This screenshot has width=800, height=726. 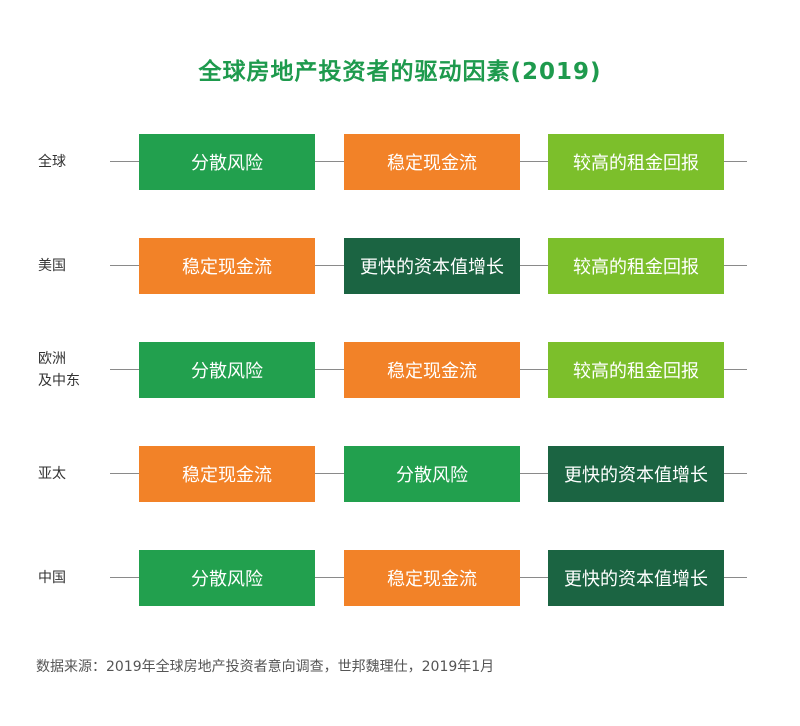 I want to click on chart-title: 全球房地产投资者的驱动因素(2019), so click(x=400, y=72).